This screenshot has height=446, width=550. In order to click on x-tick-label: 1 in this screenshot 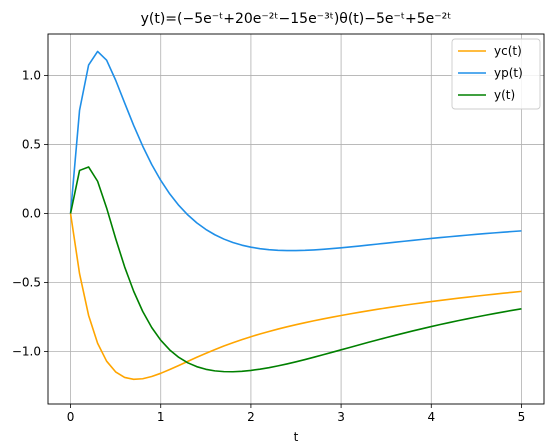, I will do `click(161, 417)`.